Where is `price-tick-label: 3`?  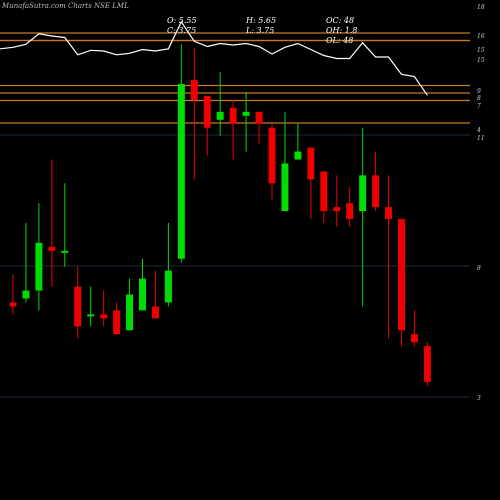 price-tick-label: 3 is located at coordinates (479, 398).